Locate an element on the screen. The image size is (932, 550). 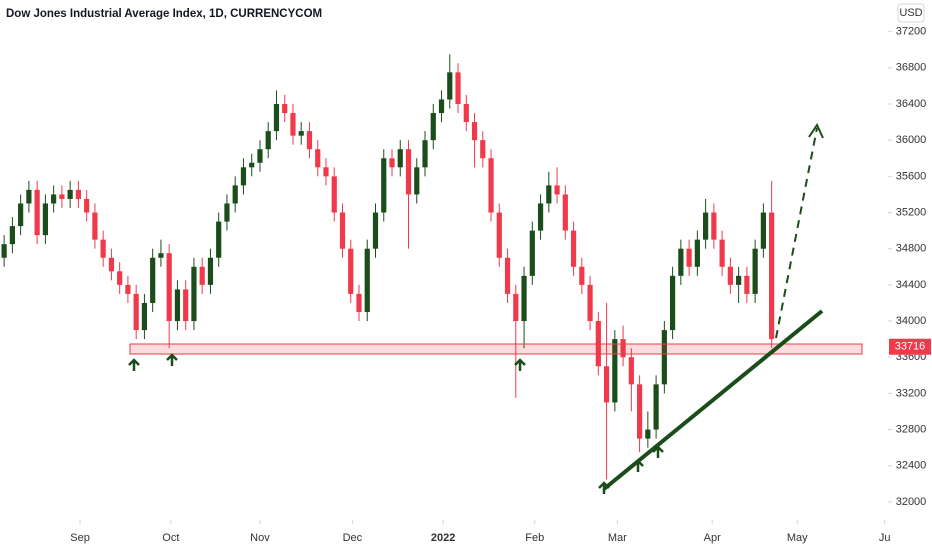
last-price-label: 33716 is located at coordinates (910, 347).